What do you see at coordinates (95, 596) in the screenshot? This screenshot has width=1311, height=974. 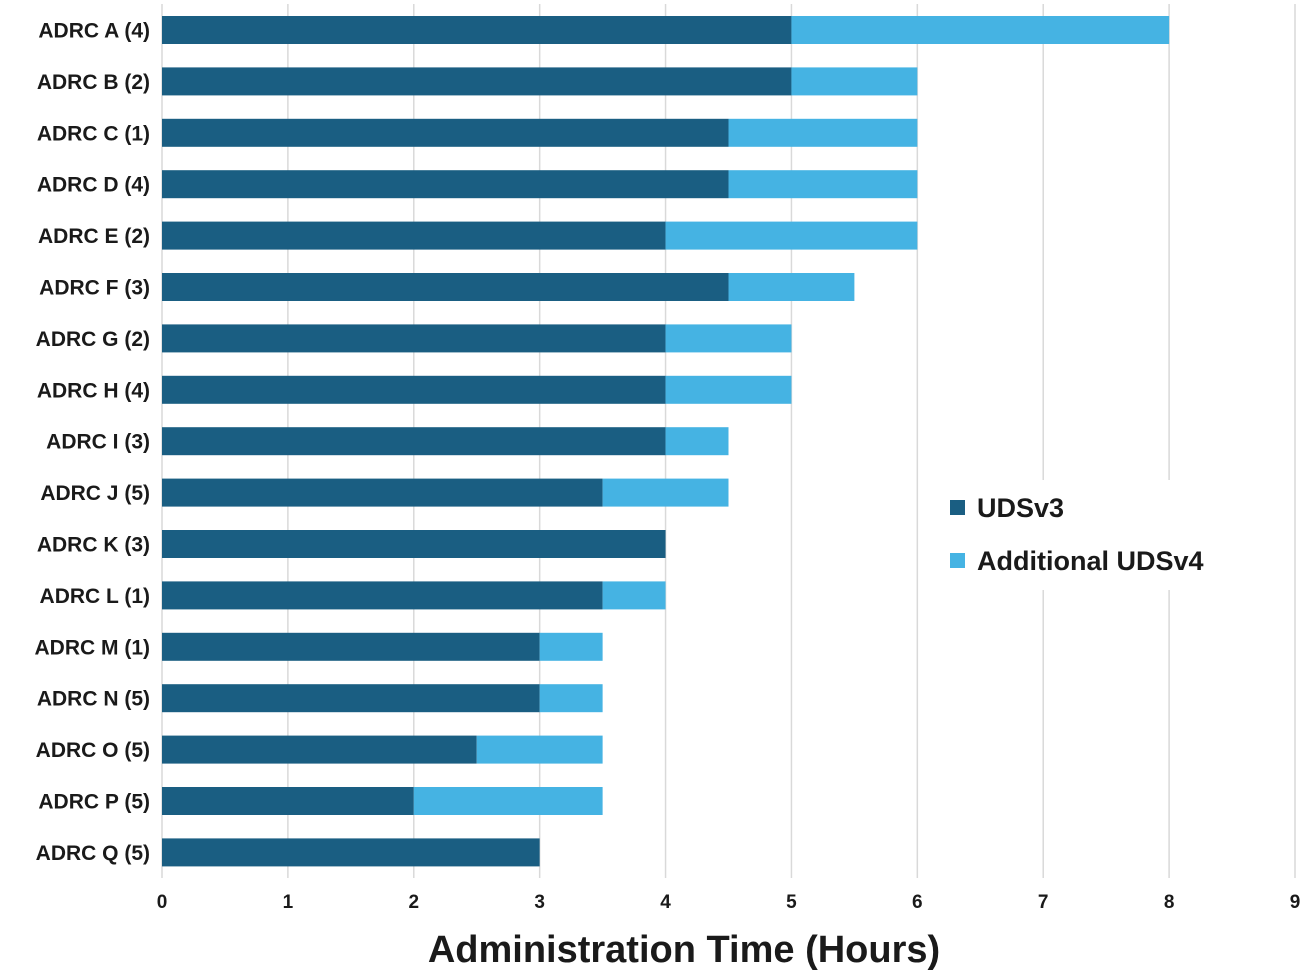 I see `category-label: ADRC L (1)` at bounding box center [95, 596].